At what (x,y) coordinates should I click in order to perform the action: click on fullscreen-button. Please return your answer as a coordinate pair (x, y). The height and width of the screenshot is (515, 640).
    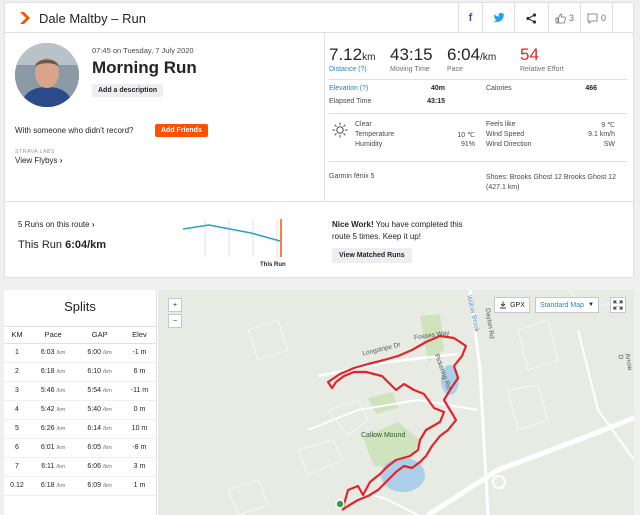
    Looking at the image, I should click on (618, 305).